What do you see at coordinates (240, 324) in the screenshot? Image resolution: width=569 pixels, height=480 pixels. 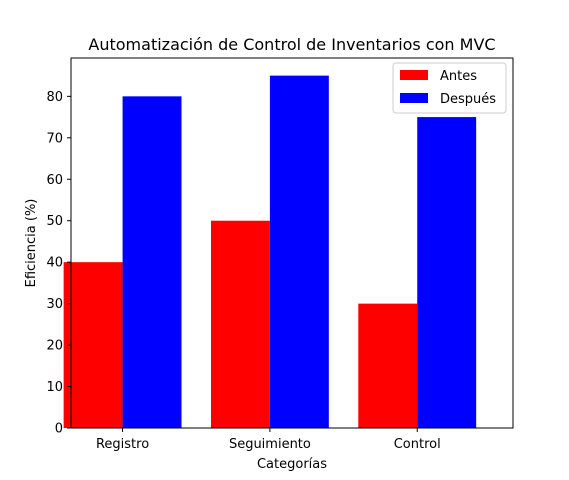 I see `bar-antes-seguimiento` at bounding box center [240, 324].